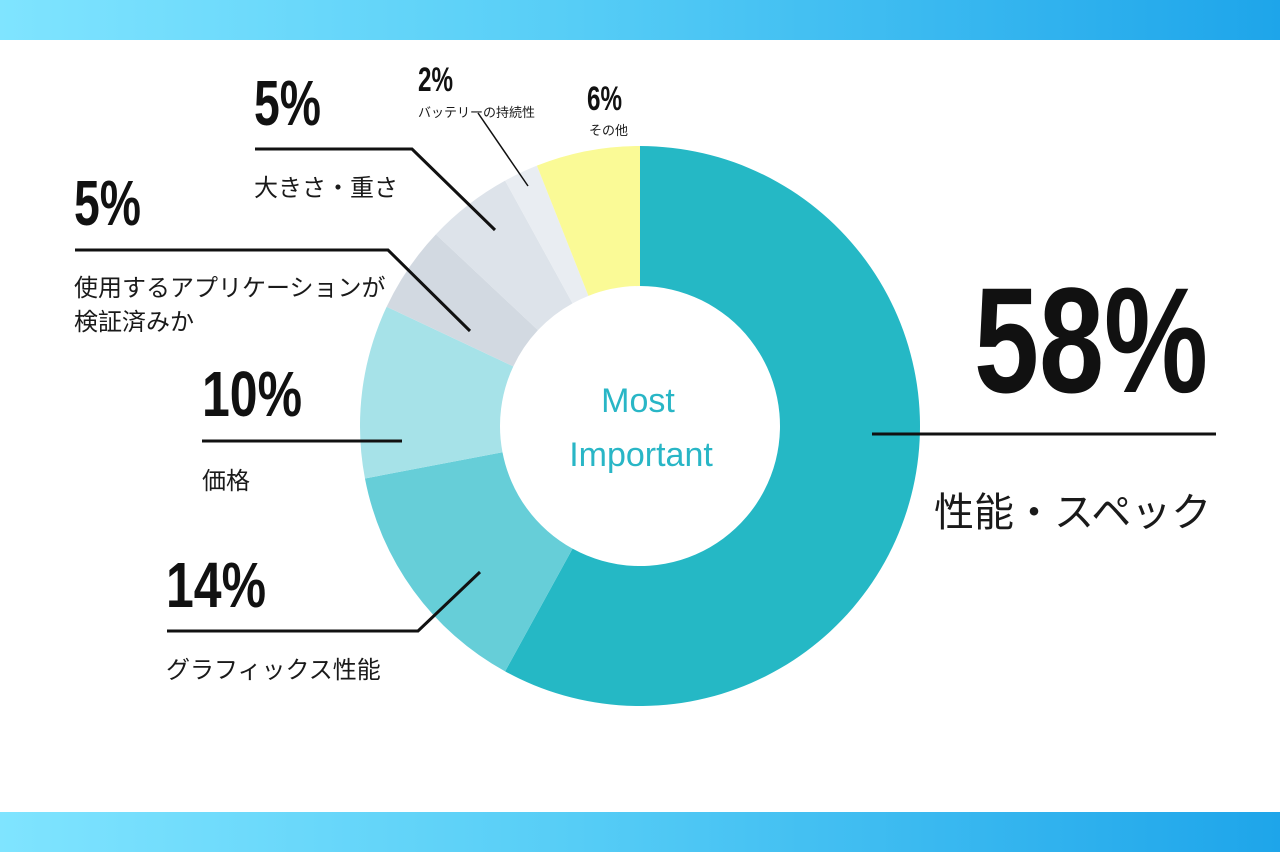 The image size is (1280, 852). What do you see at coordinates (252, 394) in the screenshot?
I see `value-label-2: 10%` at bounding box center [252, 394].